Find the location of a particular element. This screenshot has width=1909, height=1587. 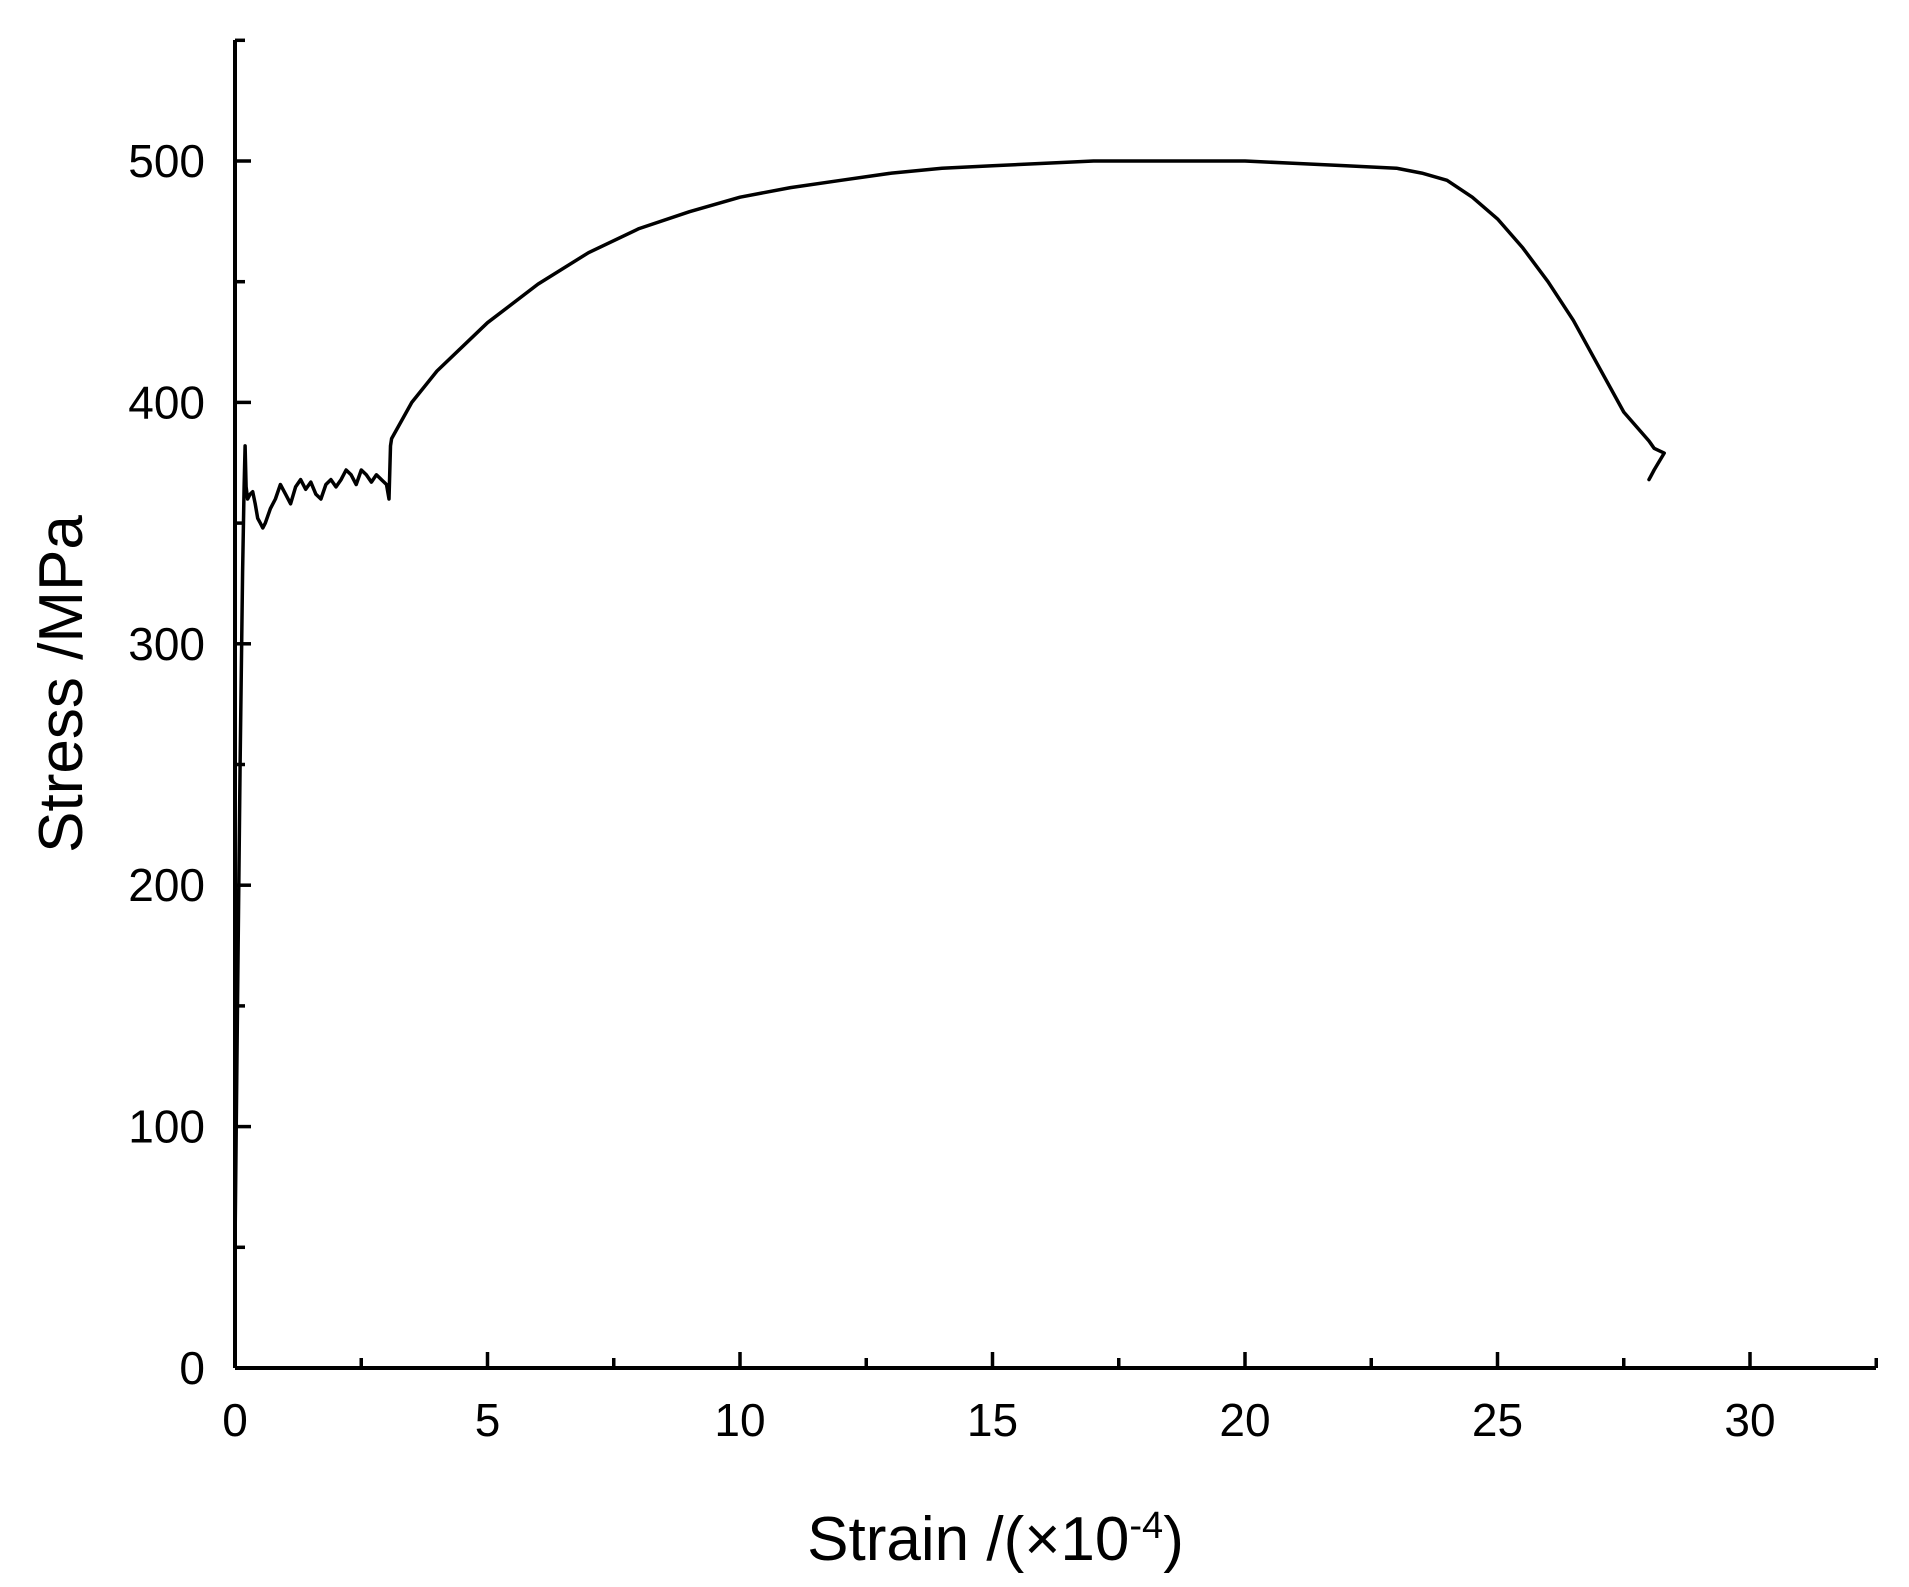

x-axis-label-exponent: -4 is located at coordinates (1146, 1526).